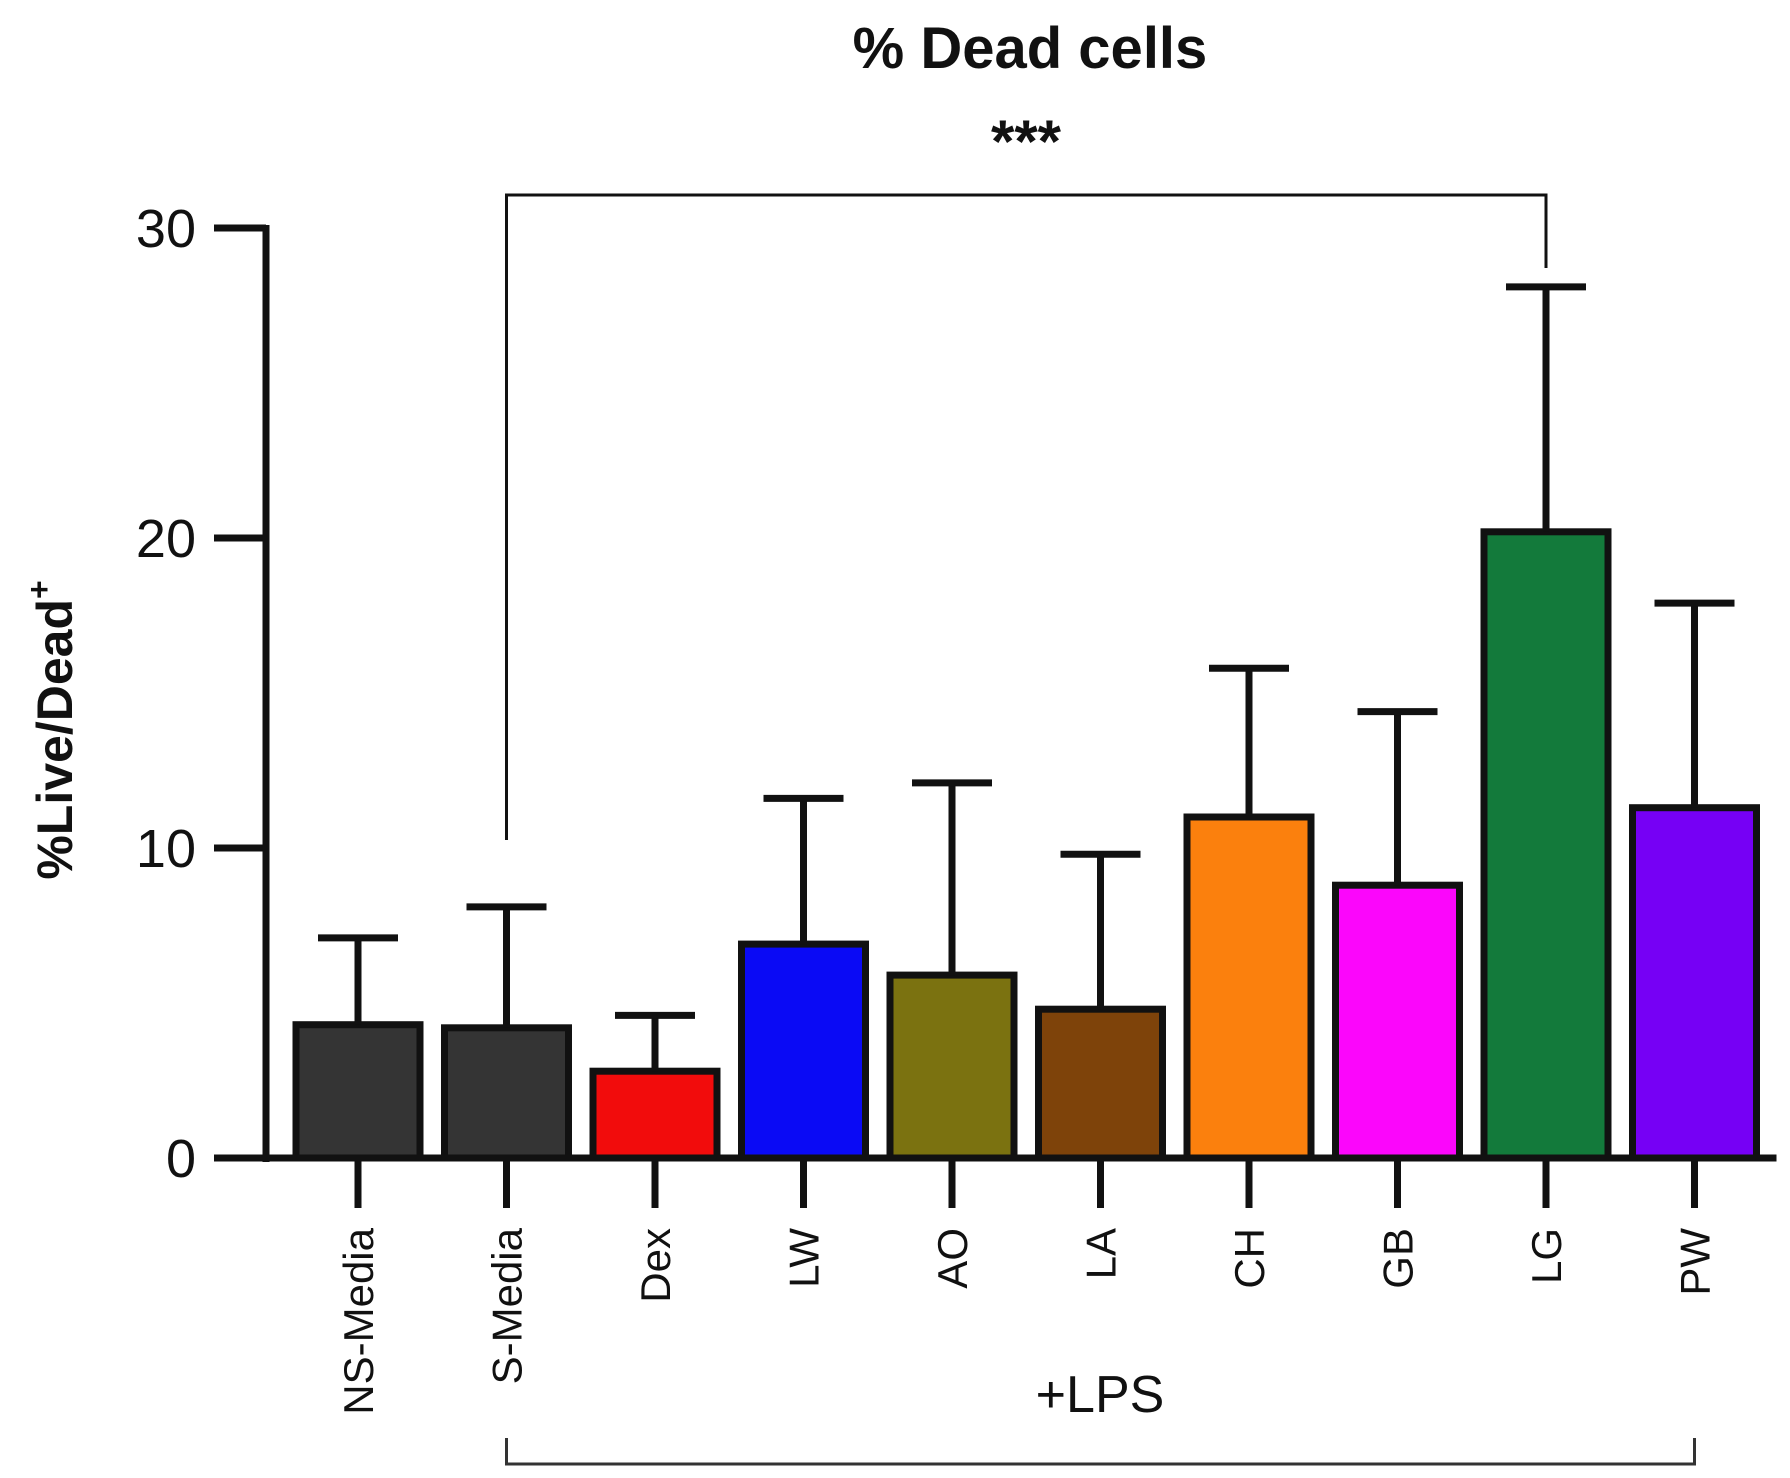 The width and height of the screenshot is (1790, 1478). What do you see at coordinates (1100, 1395) in the screenshot?
I see `group-label: +LPS` at bounding box center [1100, 1395].